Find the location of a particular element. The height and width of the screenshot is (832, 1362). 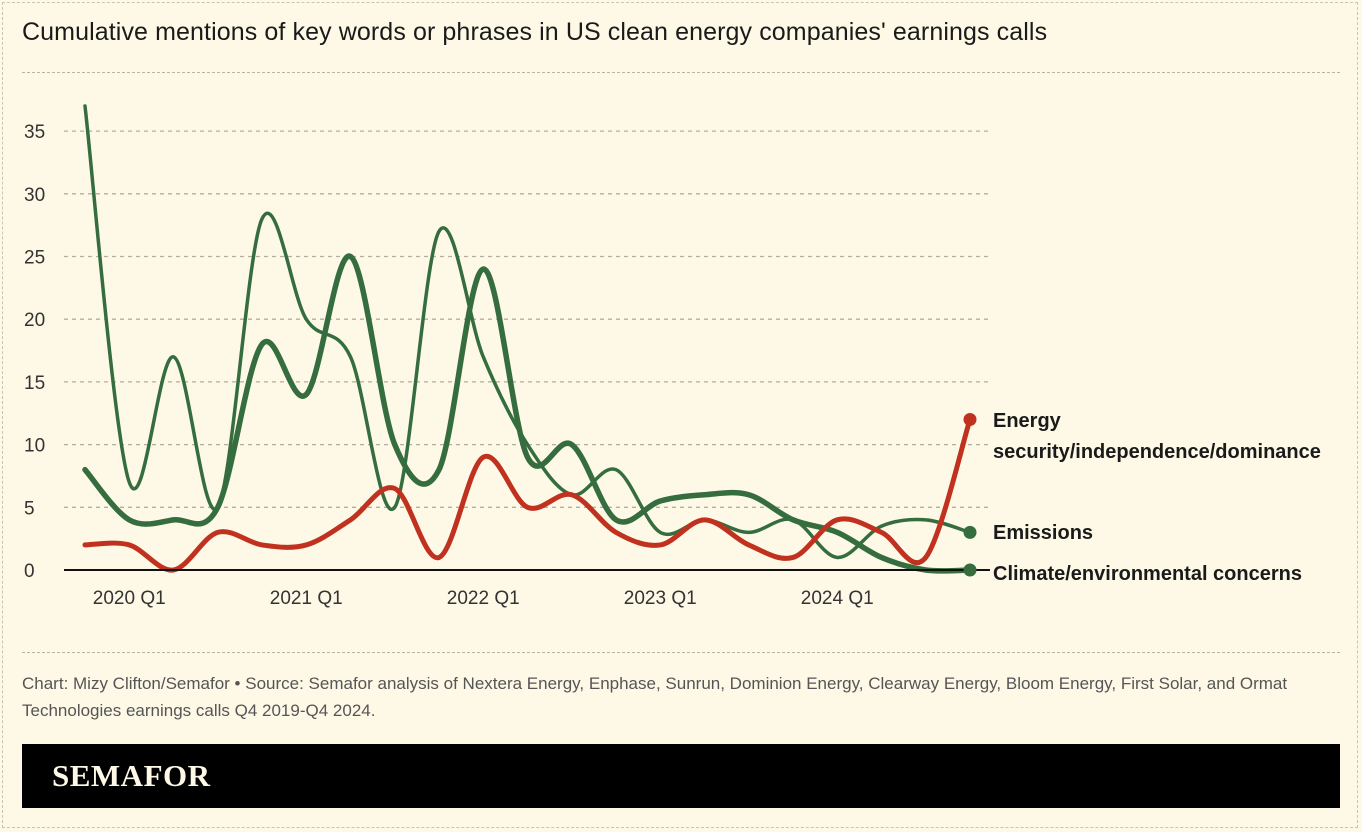

footer-divider is located at coordinates (681, 652).